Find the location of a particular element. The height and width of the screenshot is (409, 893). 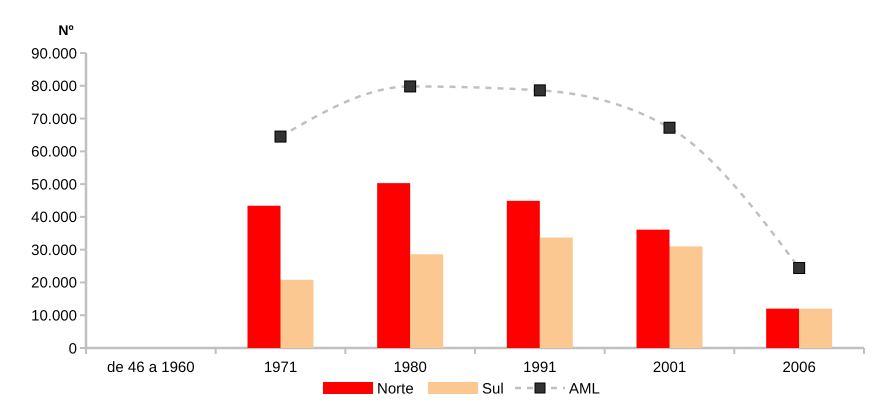

x-tick-label: de 46 a 1960 is located at coordinates (151, 367).